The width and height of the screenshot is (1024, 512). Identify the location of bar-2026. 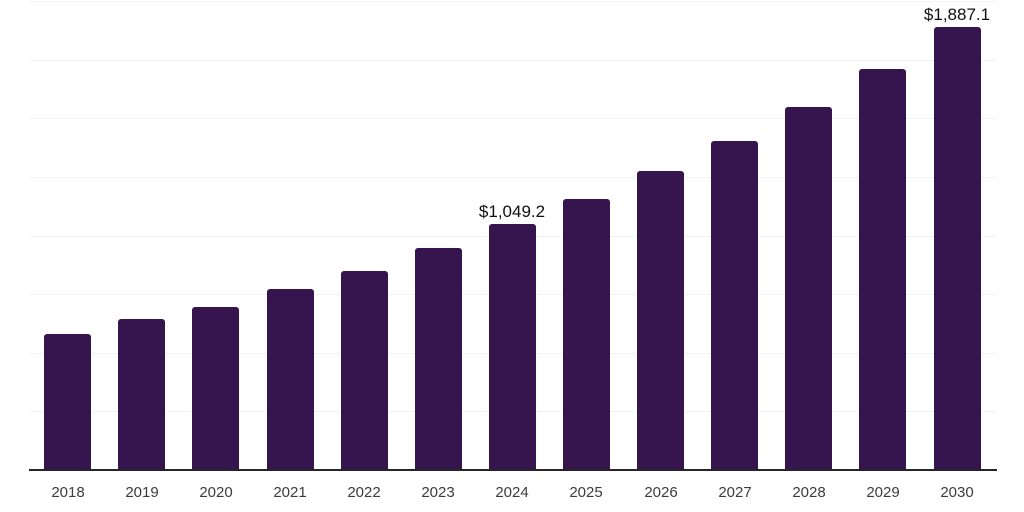
(660, 320).